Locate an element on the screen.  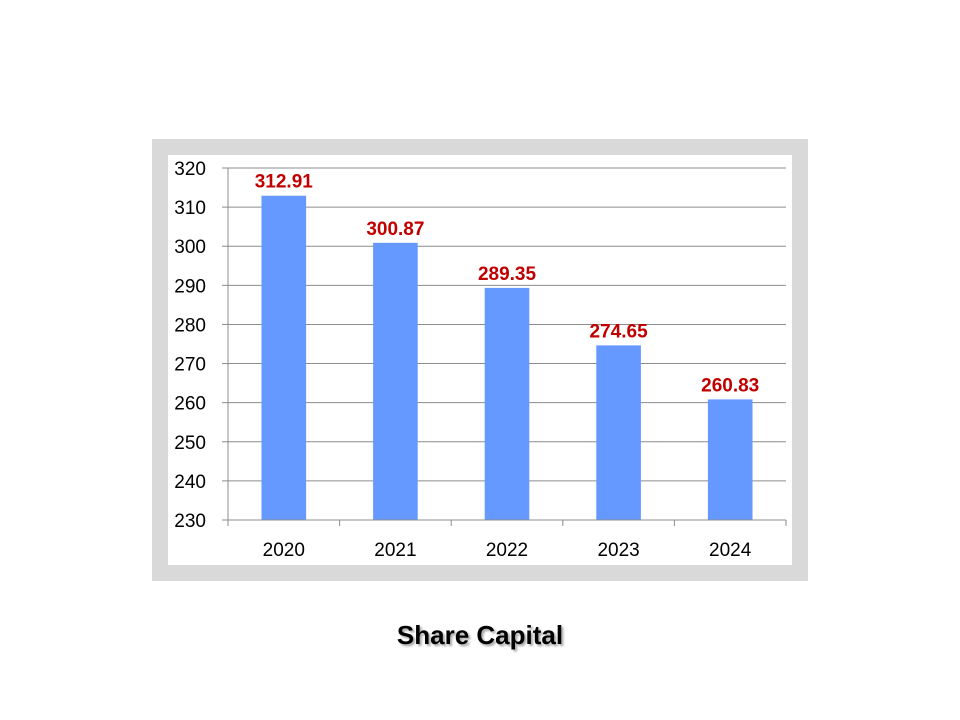
data-label-2020: 312.91 is located at coordinates (284, 182).